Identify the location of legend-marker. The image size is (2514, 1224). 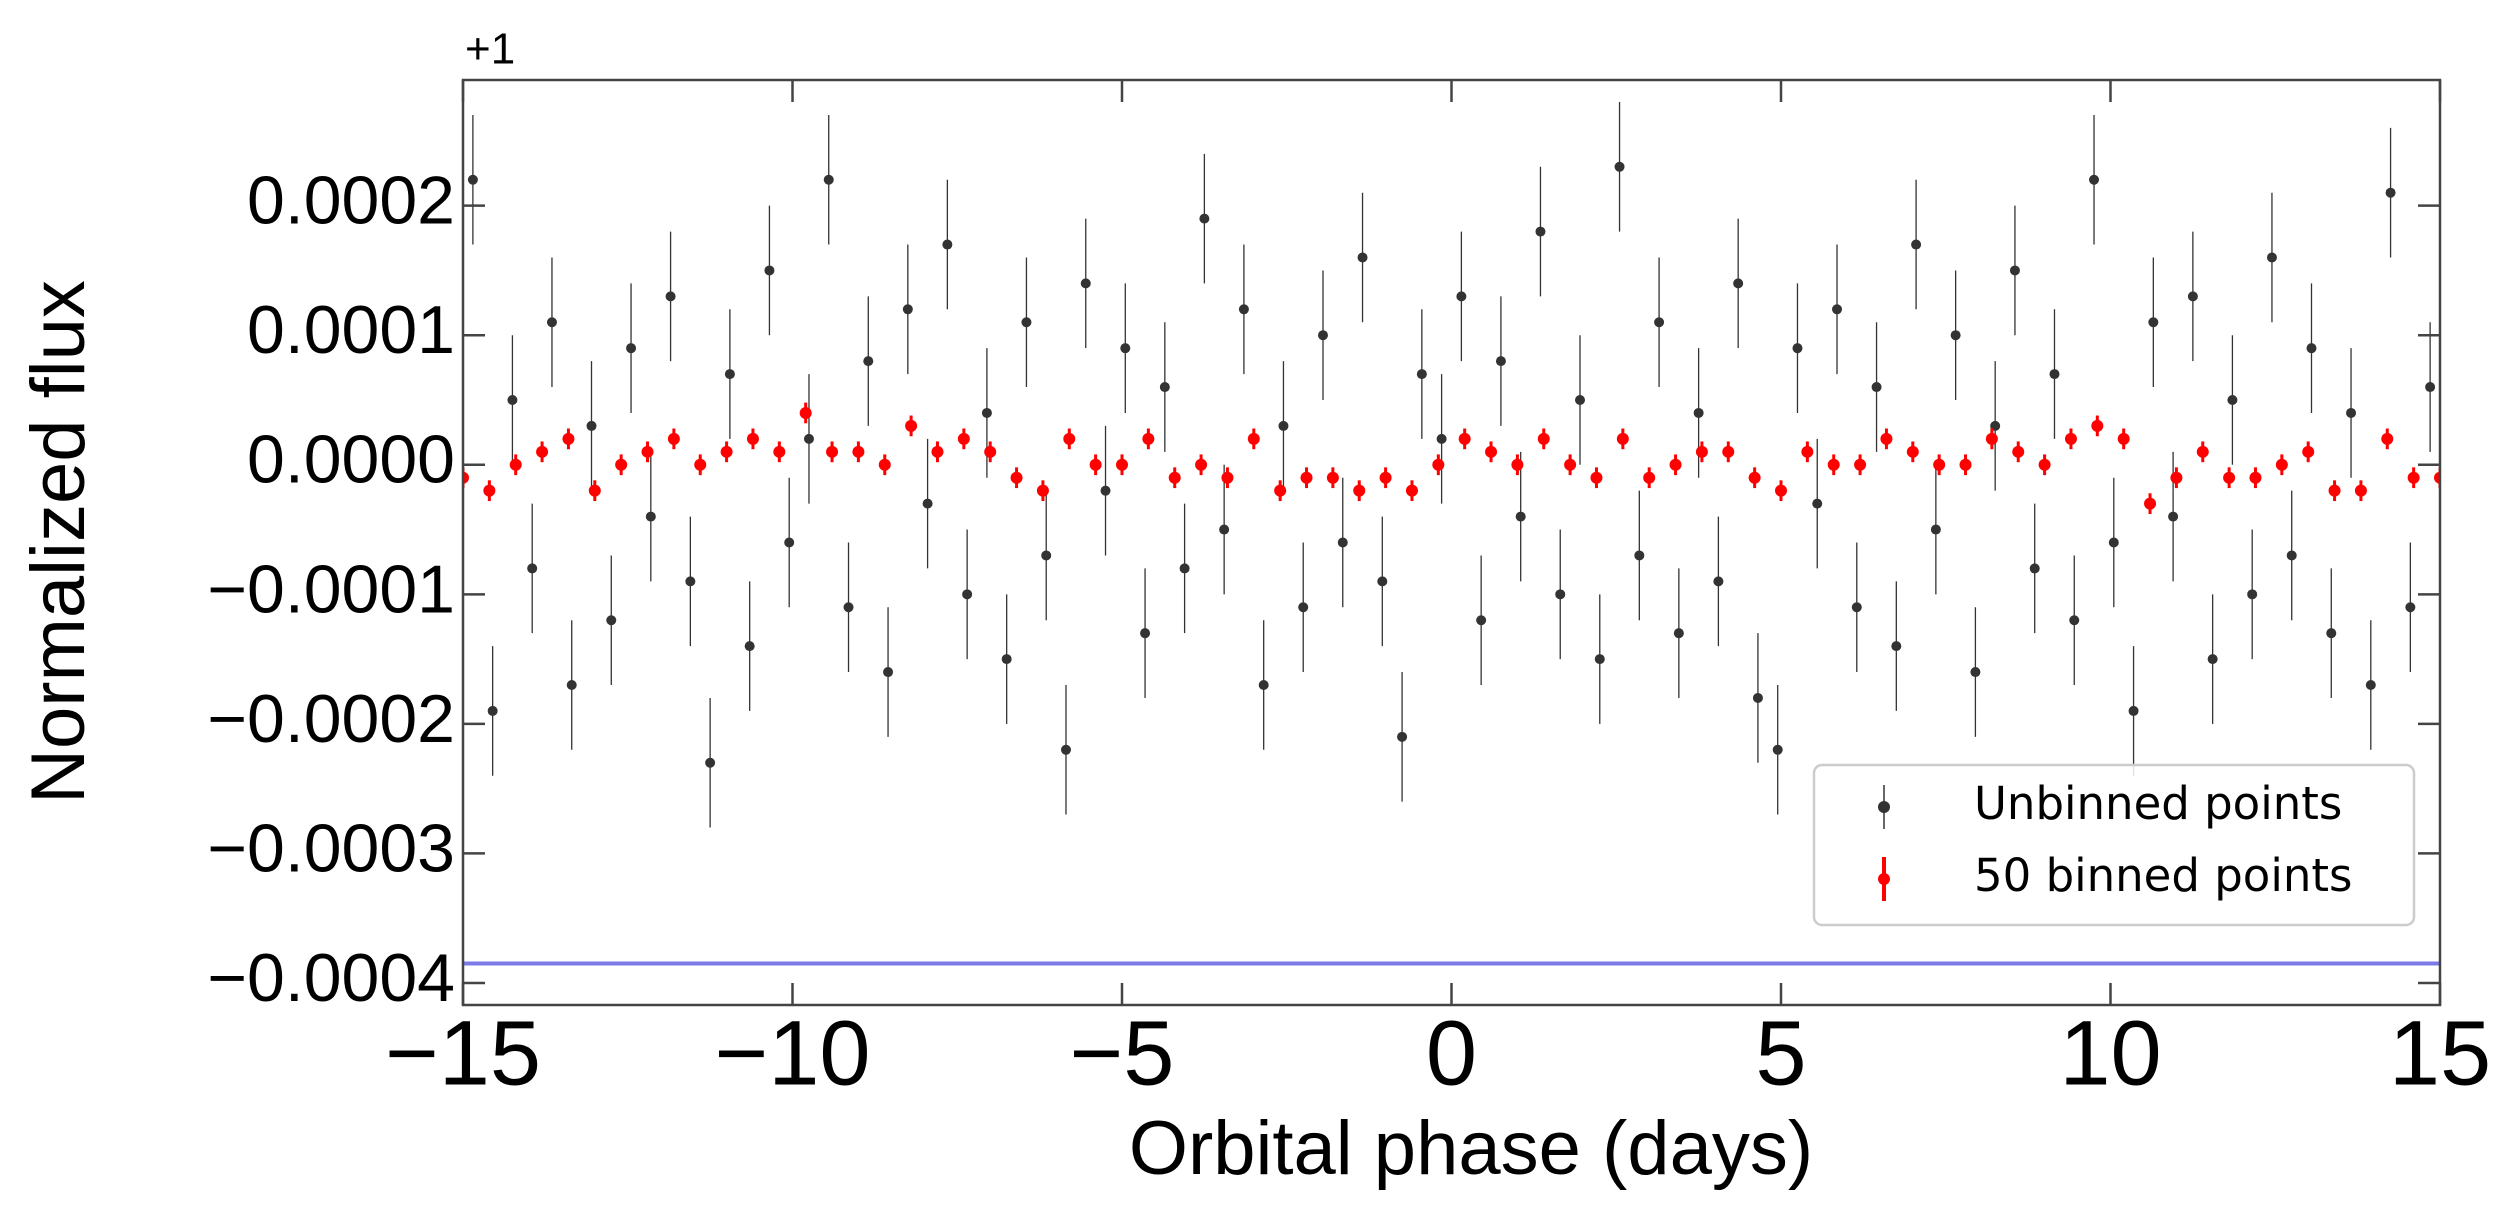
(1884, 879).